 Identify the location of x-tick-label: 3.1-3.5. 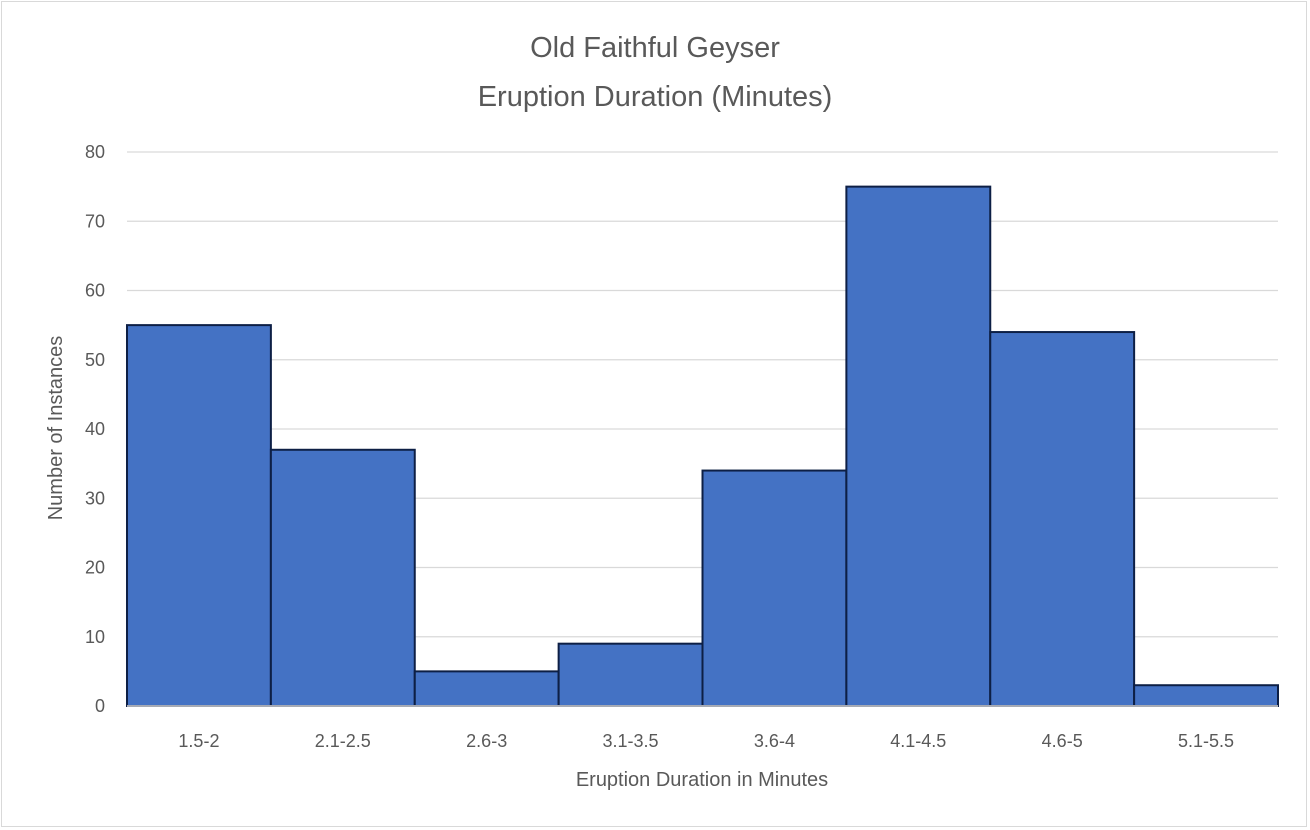
(631, 741).